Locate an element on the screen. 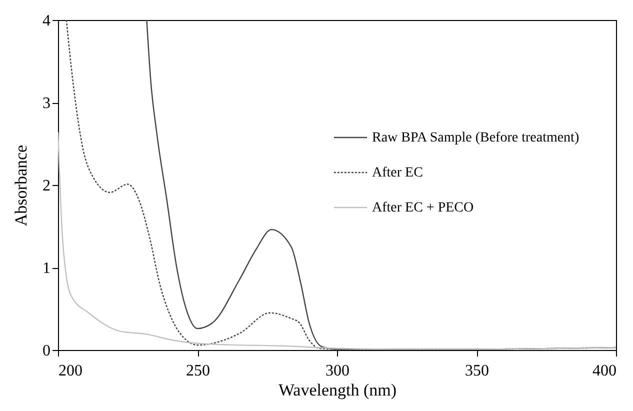 This screenshot has width=633, height=411. x-axis-title: Wavelength (nm) is located at coordinates (337, 390).